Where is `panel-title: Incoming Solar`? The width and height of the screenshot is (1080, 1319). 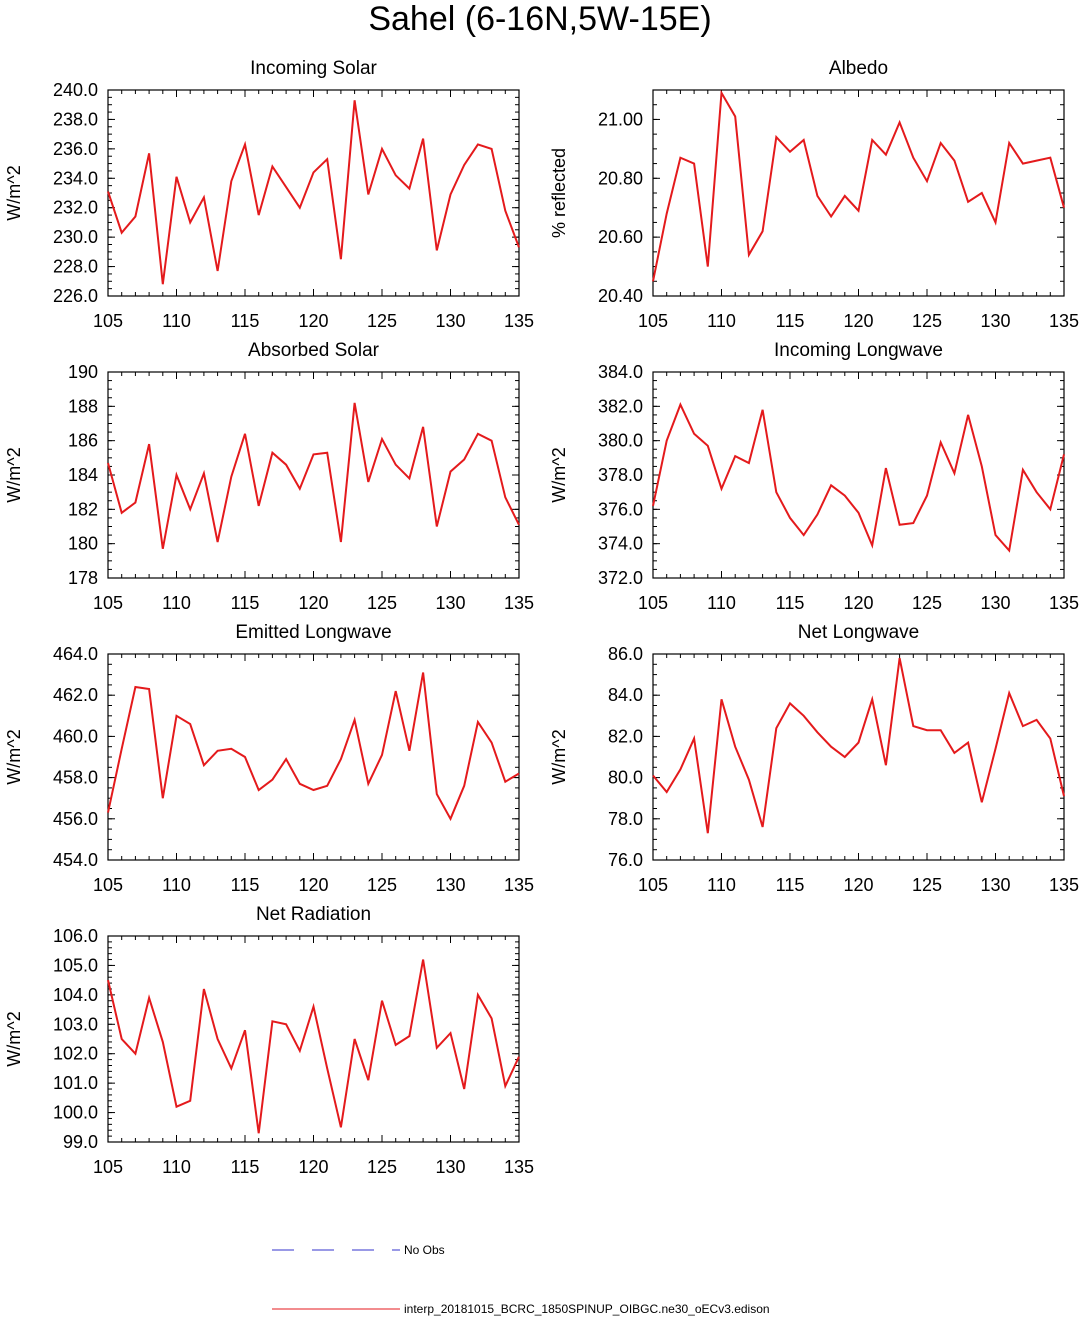 panel-title: Incoming Solar is located at coordinates (313, 68).